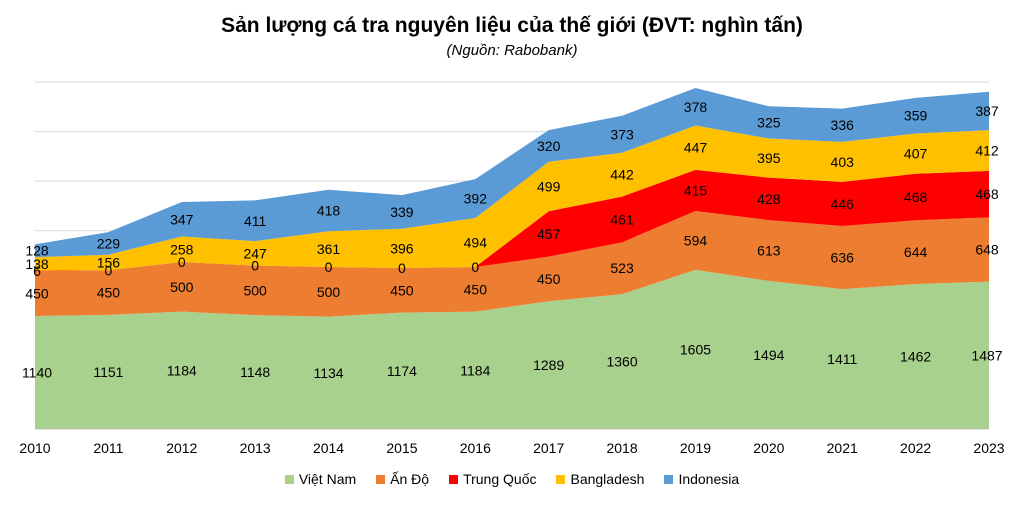 The width and height of the screenshot is (1024, 505). Describe the element at coordinates (37, 251) in the screenshot. I see `data-label: 128` at that location.